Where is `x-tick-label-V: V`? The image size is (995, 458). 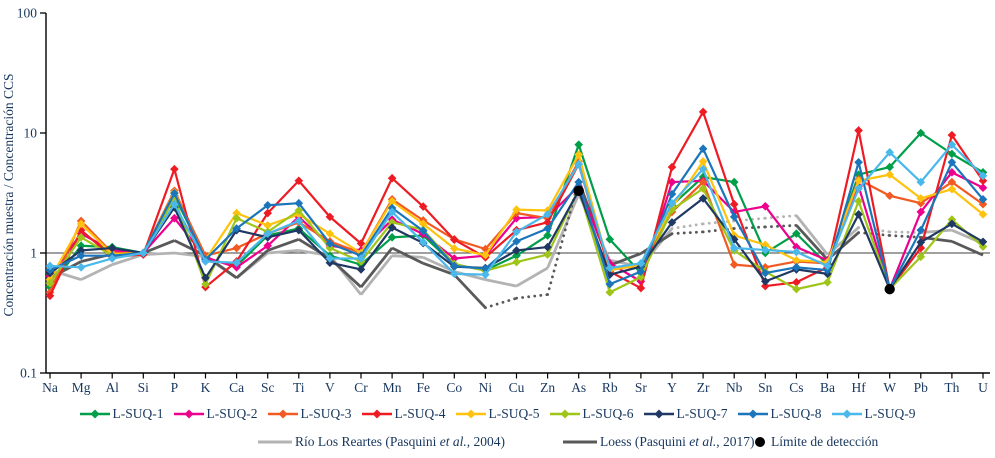 x-tick-label-V: V is located at coordinates (330, 387).